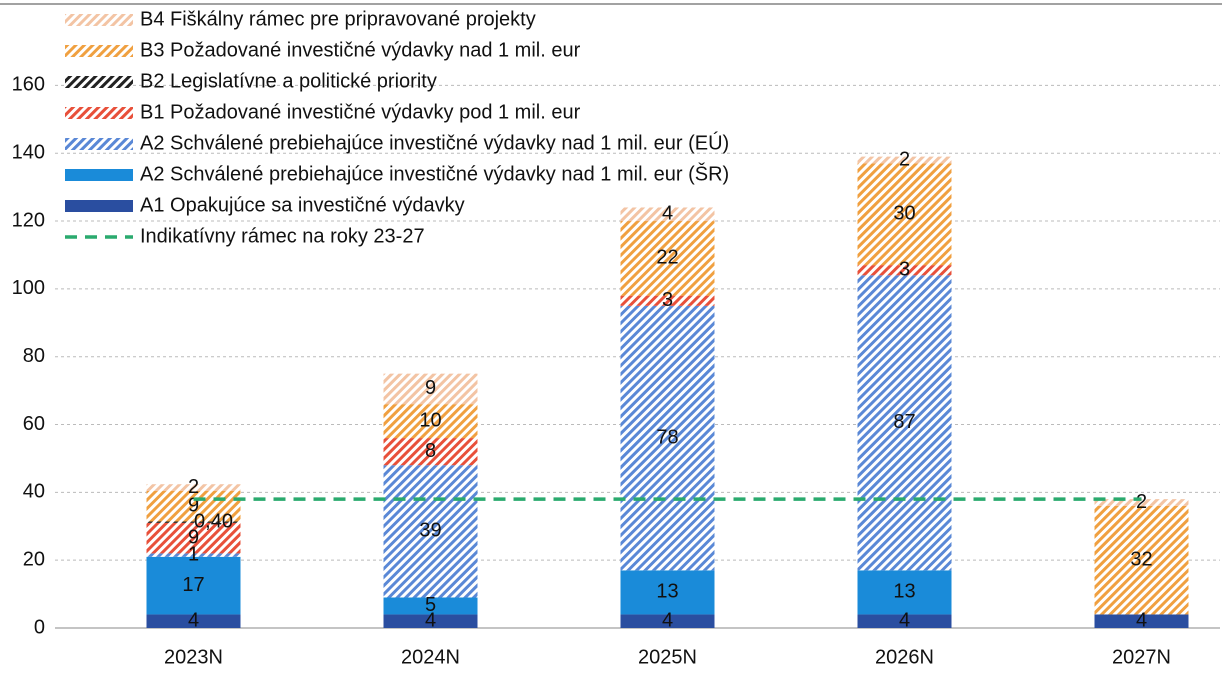 This screenshot has width=1222, height=675. Describe the element at coordinates (904, 657) in the screenshot. I see `x-tick-label: 2026N` at that location.